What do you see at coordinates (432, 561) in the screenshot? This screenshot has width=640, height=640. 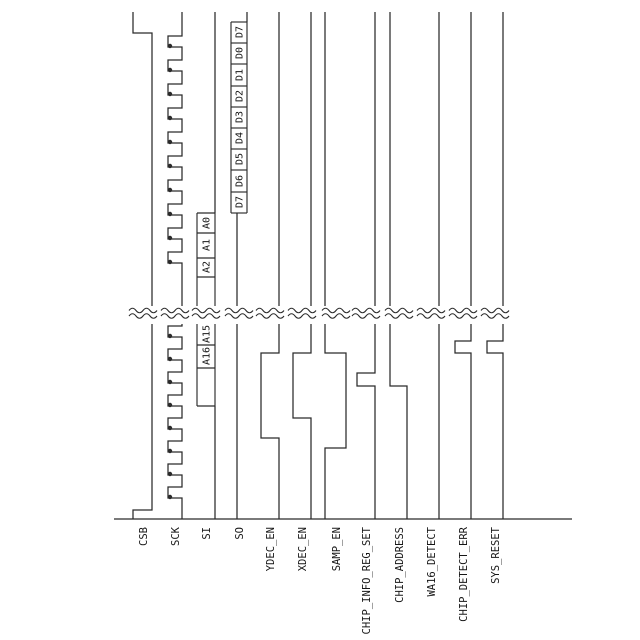 I see `signal-label-wa16_detect: WA16_DETECT` at bounding box center [432, 561].